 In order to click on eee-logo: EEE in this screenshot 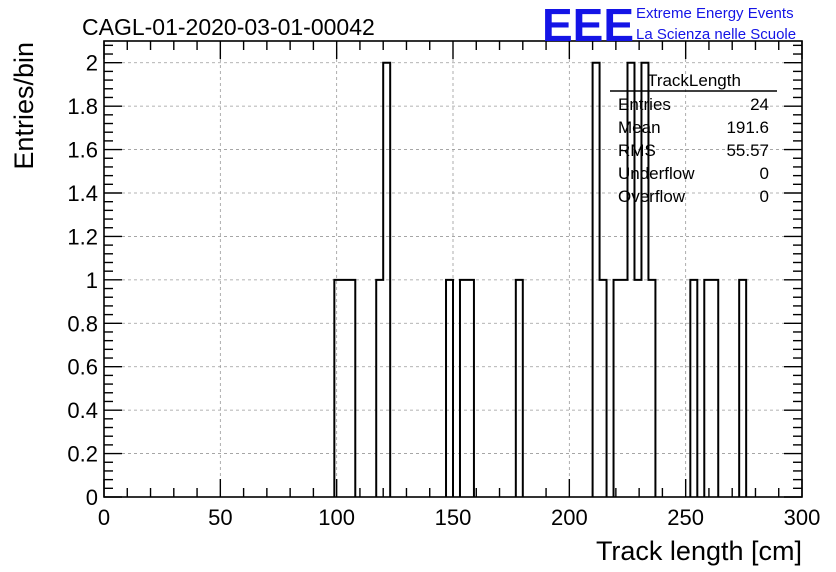, I will do `click(588, 25)`.